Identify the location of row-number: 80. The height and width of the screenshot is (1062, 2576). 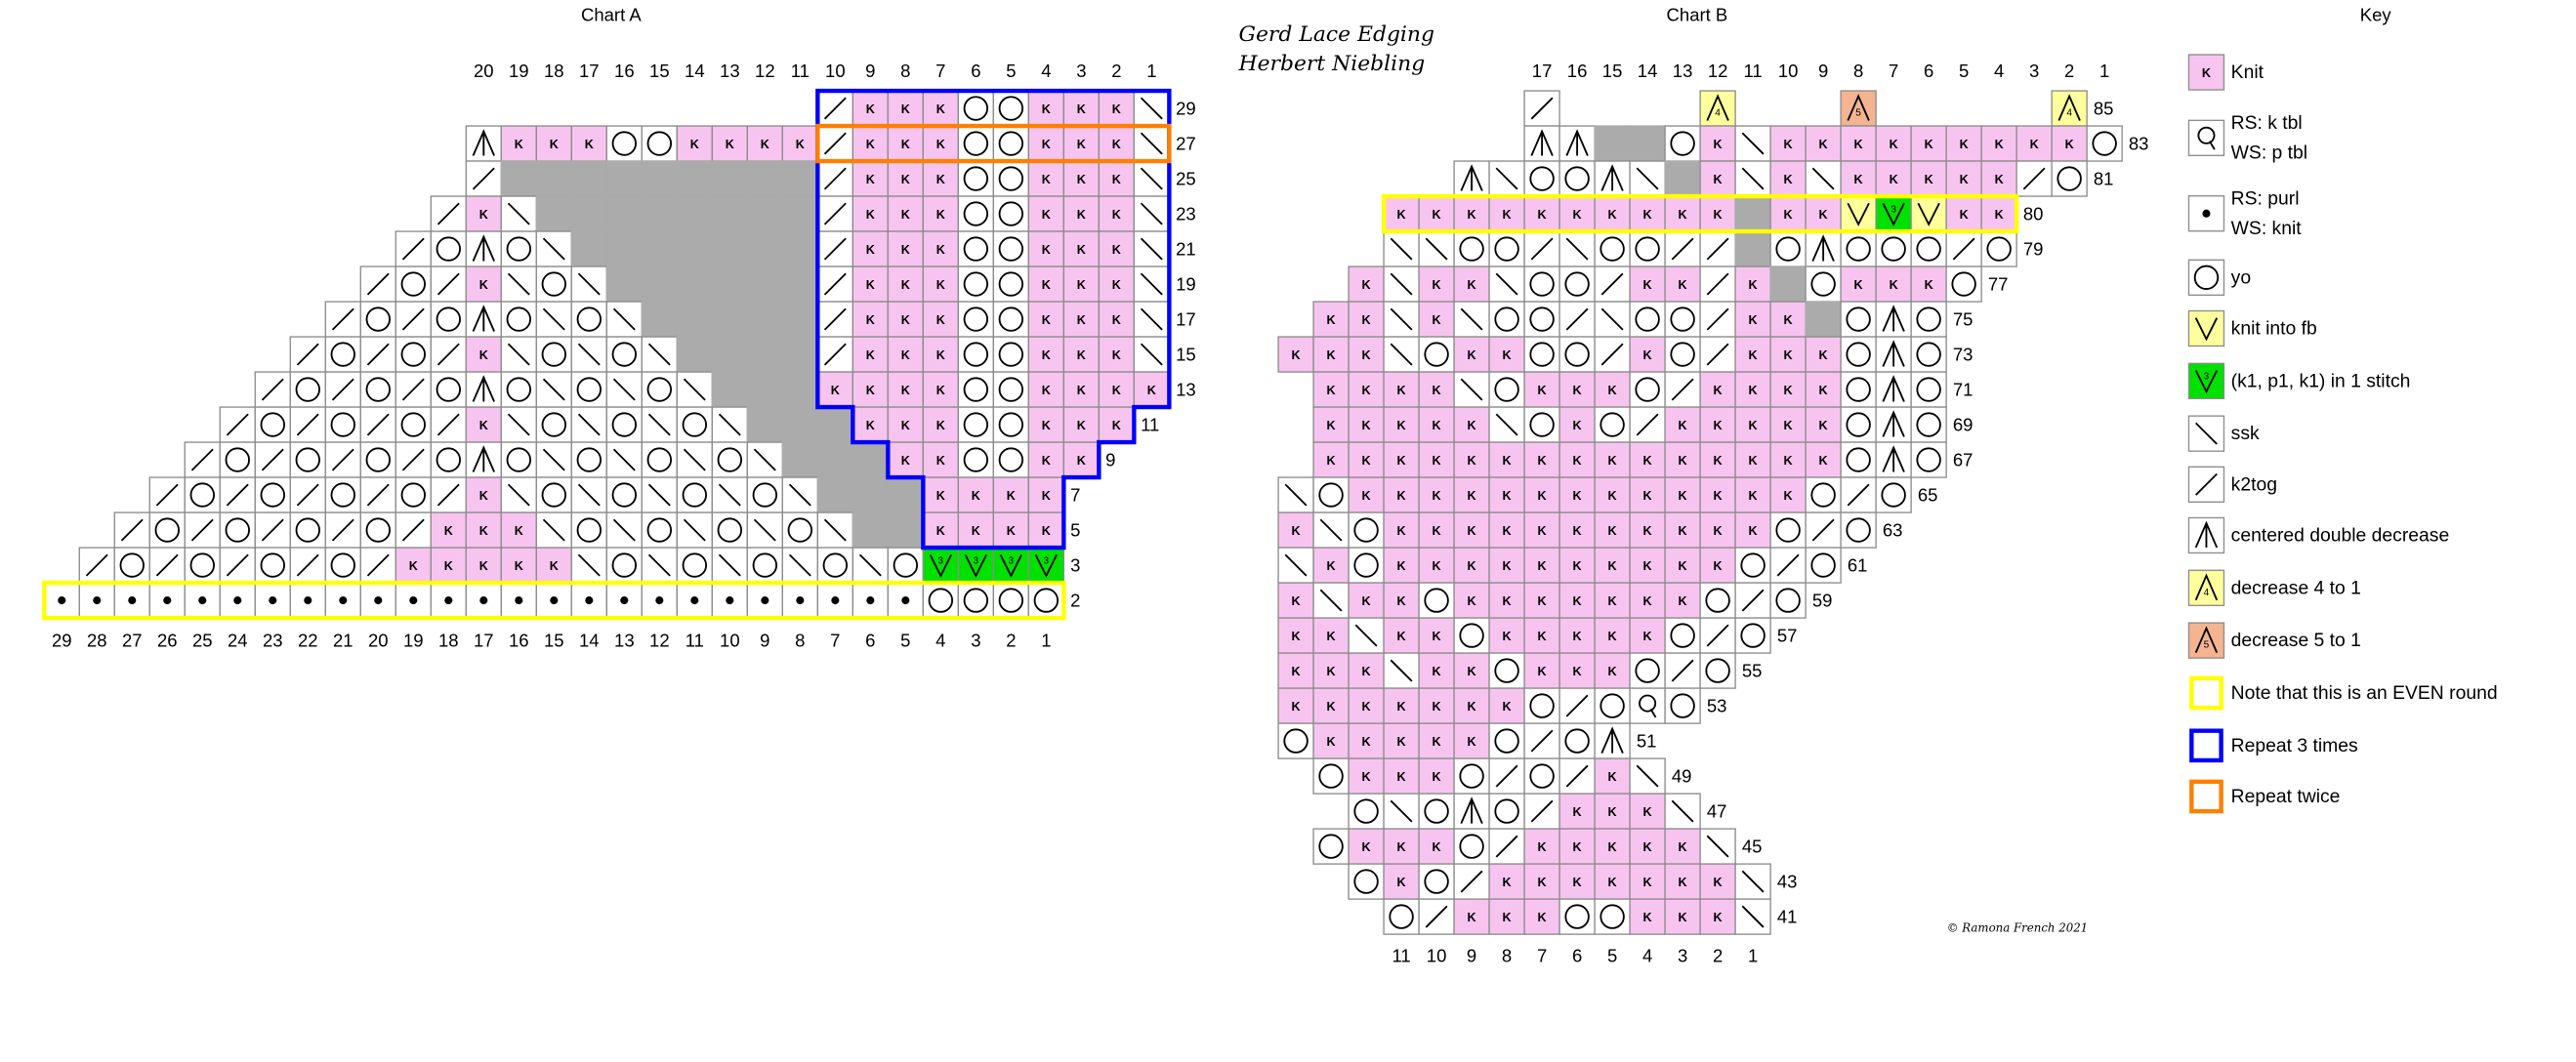
(2034, 214).